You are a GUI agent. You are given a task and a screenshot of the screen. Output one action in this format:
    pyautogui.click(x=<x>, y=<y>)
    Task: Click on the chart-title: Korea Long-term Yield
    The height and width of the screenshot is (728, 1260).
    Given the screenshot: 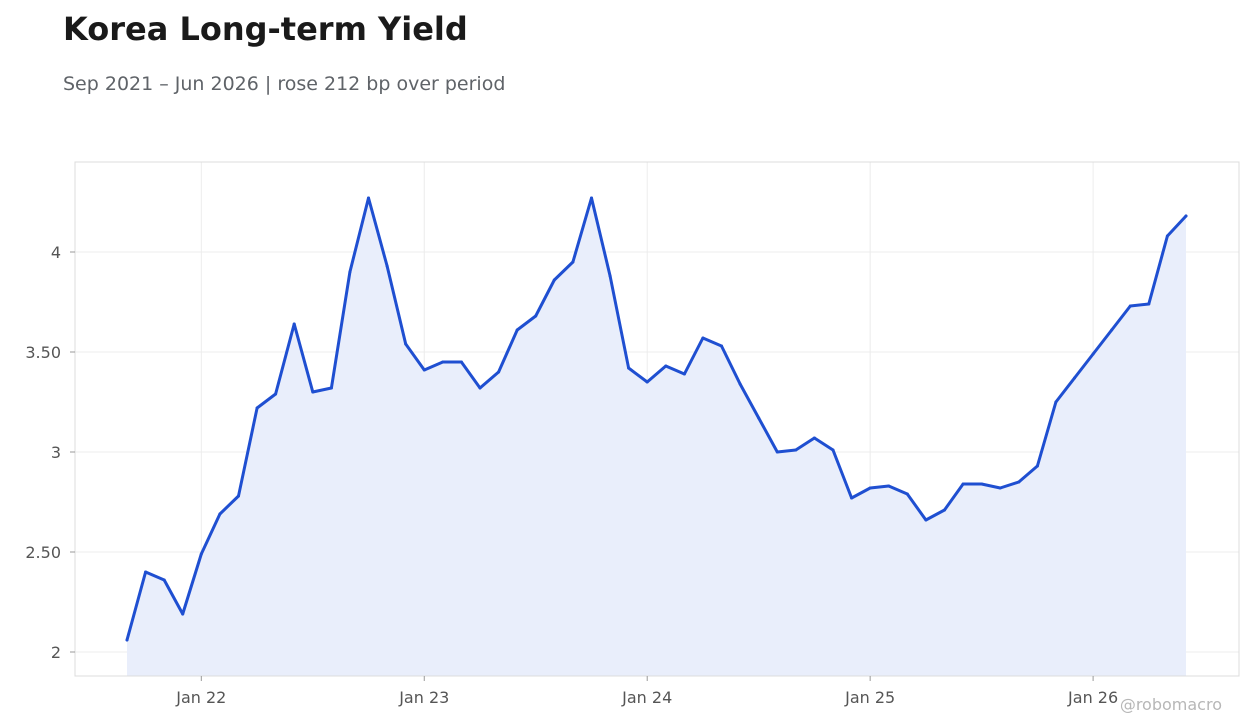 What is the action you would take?
    pyautogui.click(x=265, y=29)
    